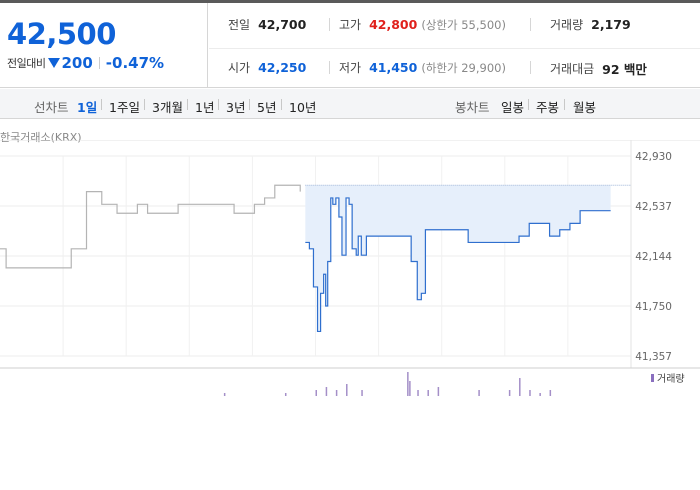  I want to click on change-rate: -0.47%, so click(135, 63).